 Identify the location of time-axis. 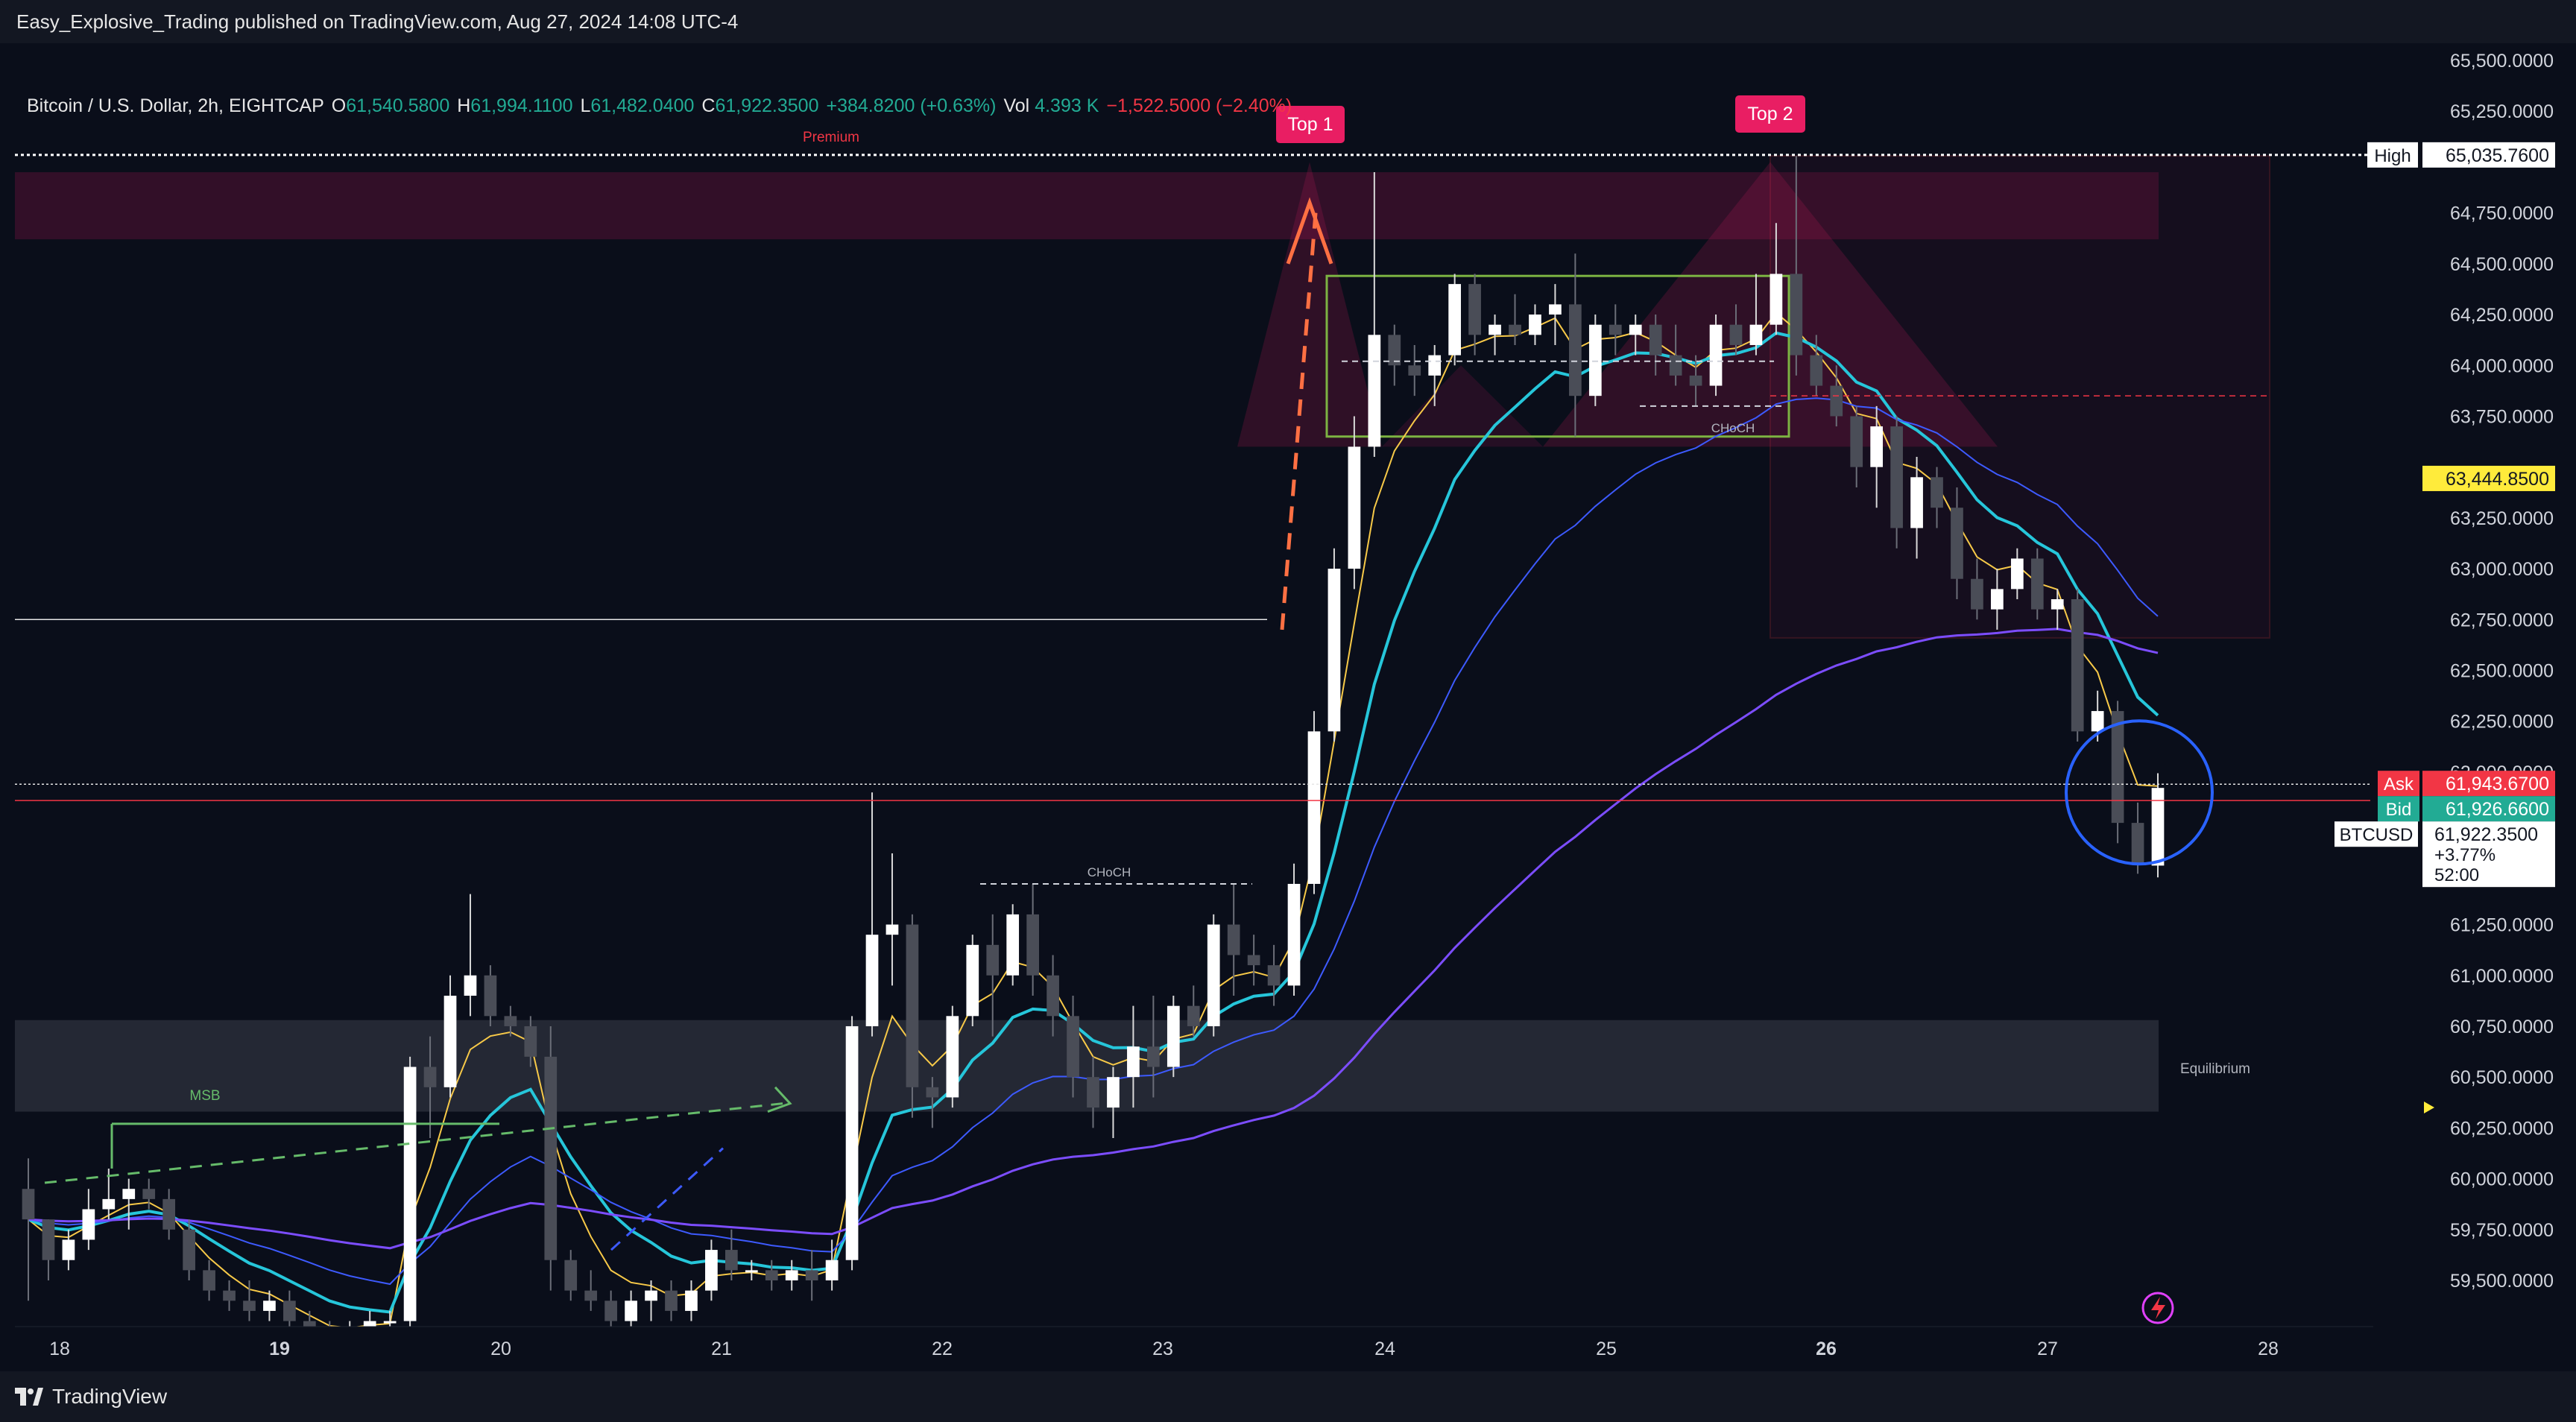
(1288, 1349).